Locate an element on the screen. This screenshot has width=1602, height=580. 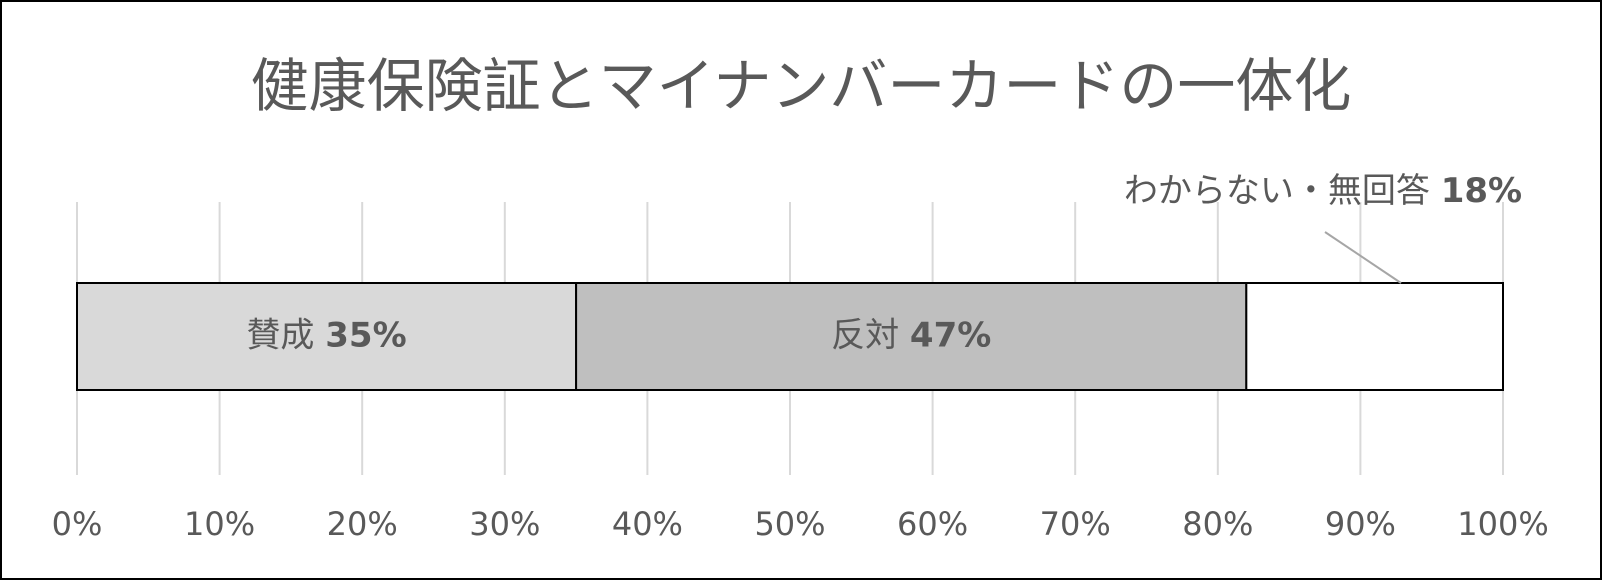
x-tick-label: 10% is located at coordinates (219, 524).